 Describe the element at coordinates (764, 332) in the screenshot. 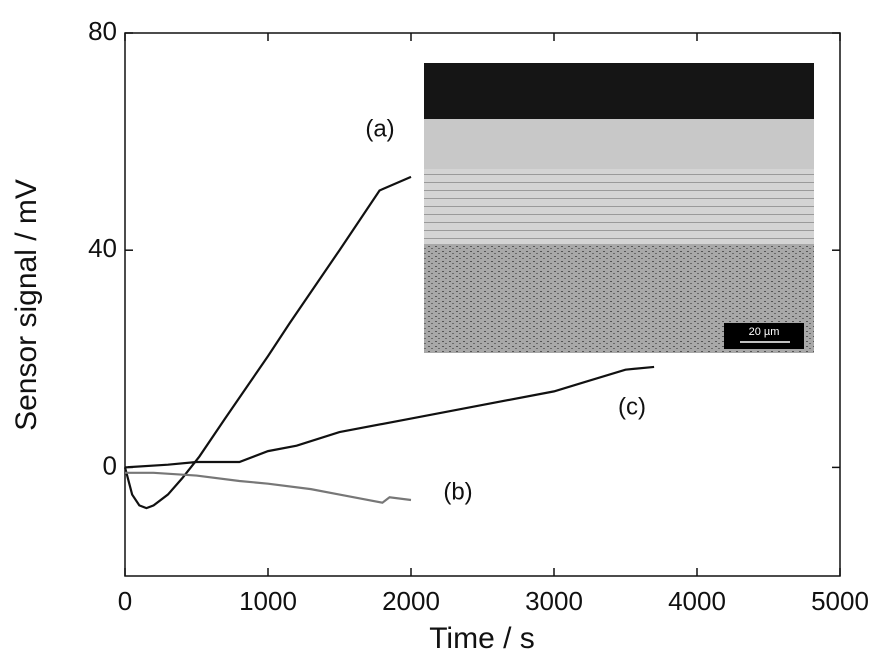

I see `scale-label: 20 µm` at that location.